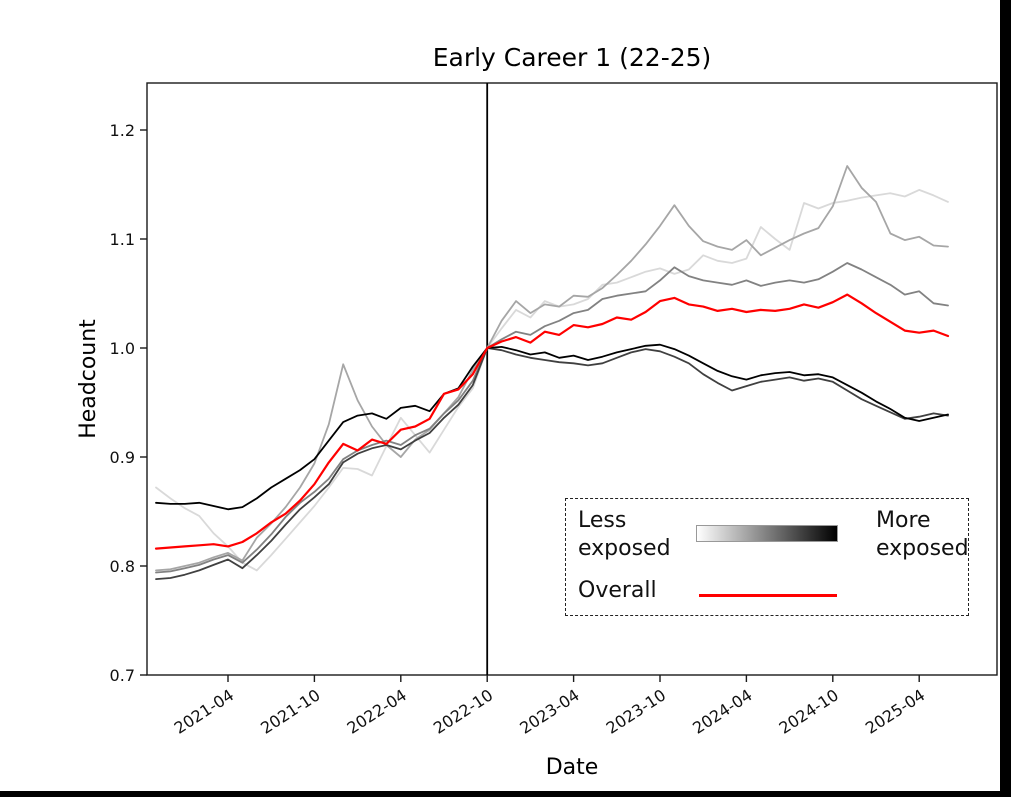 Image resolution: width=1011 pixels, height=797 pixels. I want to click on y-axis-label: Headcount, so click(88, 379).